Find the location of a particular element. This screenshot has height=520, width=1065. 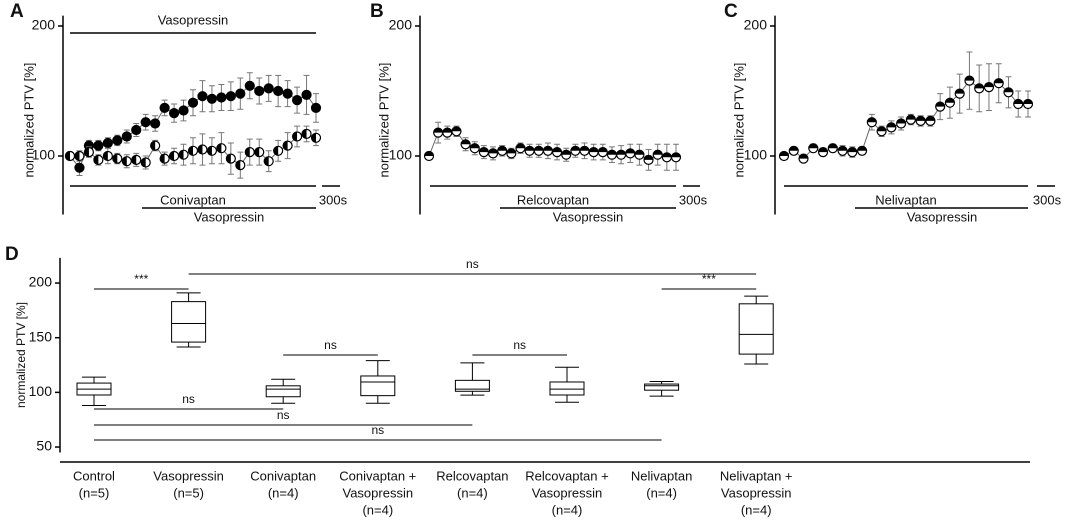

annotation: Relcovaptan is located at coordinates (553, 199).